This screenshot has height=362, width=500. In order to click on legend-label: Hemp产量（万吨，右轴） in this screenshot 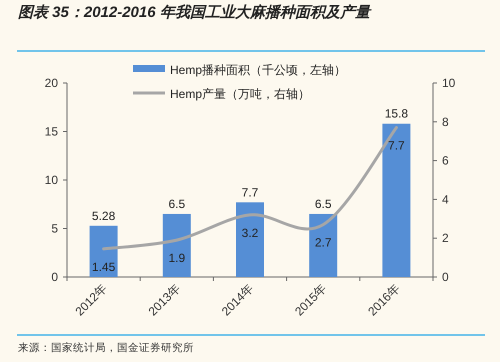, I will do `click(240, 94)`.